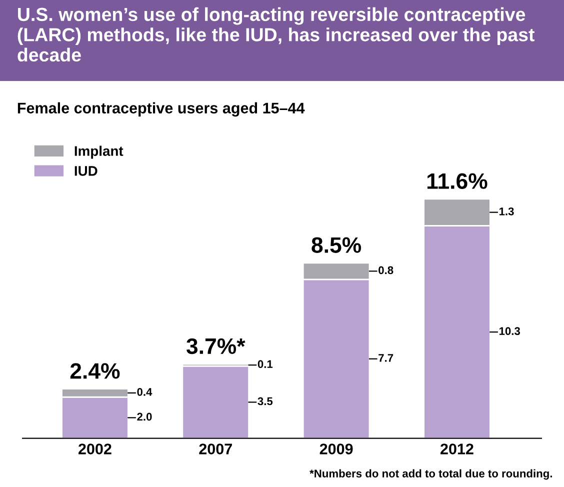  Describe the element at coordinates (161, 109) in the screenshot. I see `chart-subtitle: Female contraceptive users aged 15–44` at that location.